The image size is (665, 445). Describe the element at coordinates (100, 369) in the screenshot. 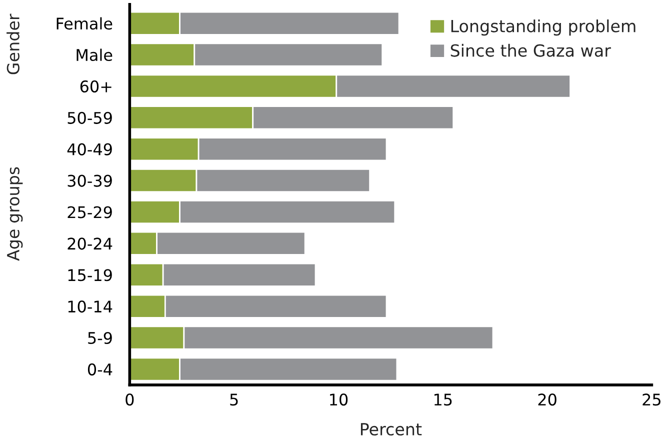

I see `y-tick-label: 0-4` at that location.